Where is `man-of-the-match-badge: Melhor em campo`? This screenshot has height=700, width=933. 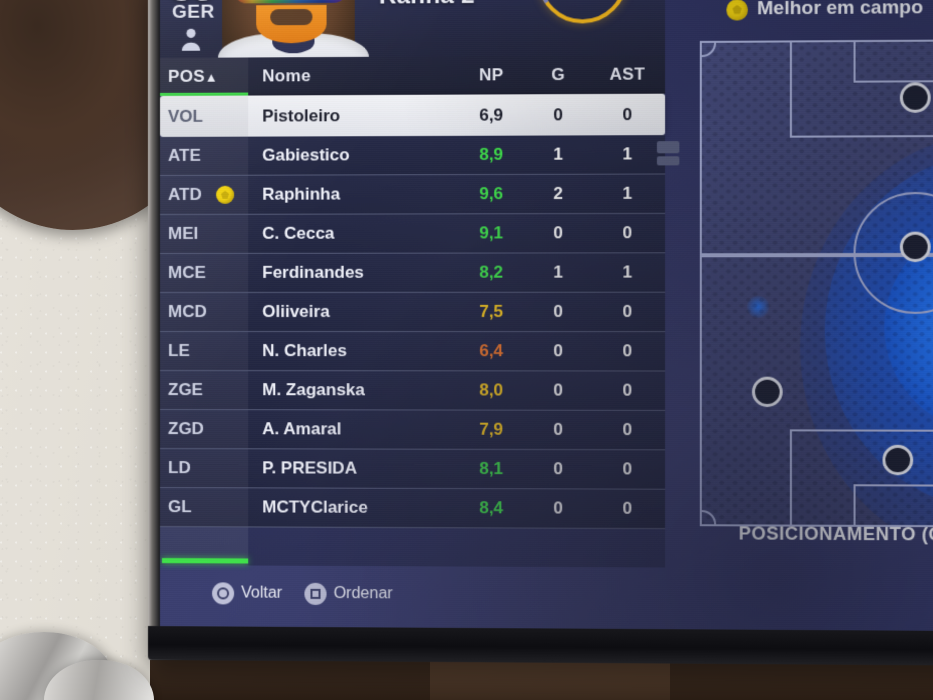
man-of-the-match-badge: Melhor em campo is located at coordinates (824, 10).